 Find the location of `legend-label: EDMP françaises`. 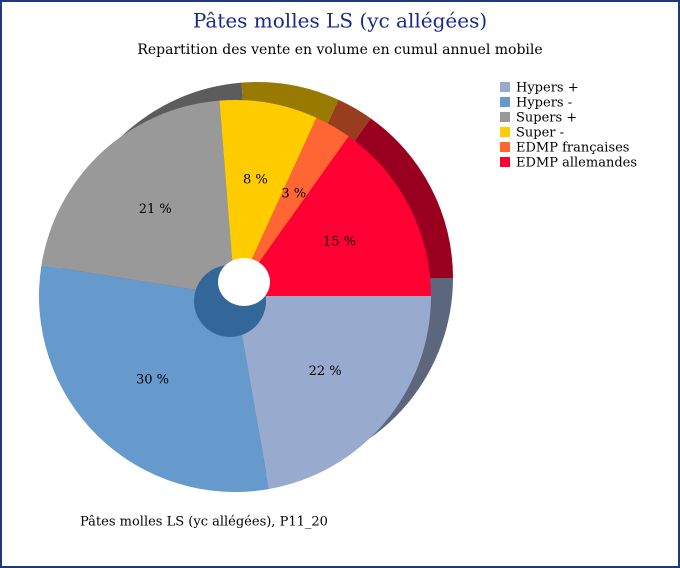

legend-label: EDMP françaises is located at coordinates (572, 148).